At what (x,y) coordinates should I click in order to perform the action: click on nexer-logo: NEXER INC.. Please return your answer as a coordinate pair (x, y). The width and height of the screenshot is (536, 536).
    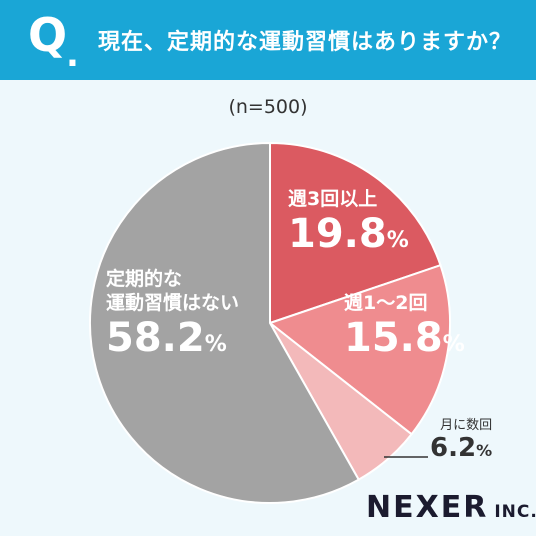
    Looking at the image, I should click on (451, 507).